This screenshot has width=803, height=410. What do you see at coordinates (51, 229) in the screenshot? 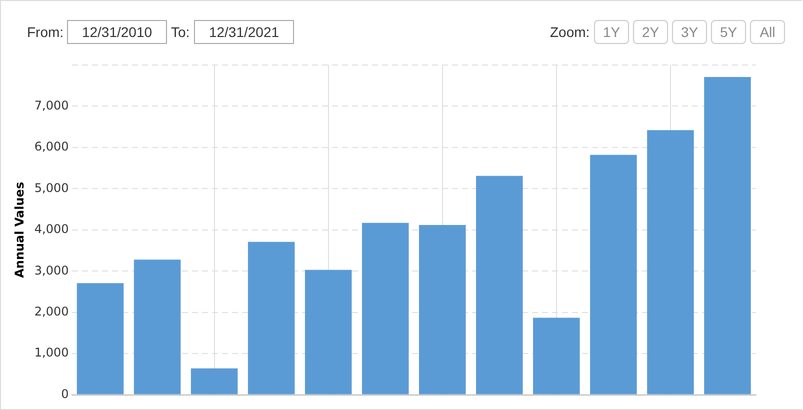
I see `y-tick-label: 4,000` at bounding box center [51, 229].